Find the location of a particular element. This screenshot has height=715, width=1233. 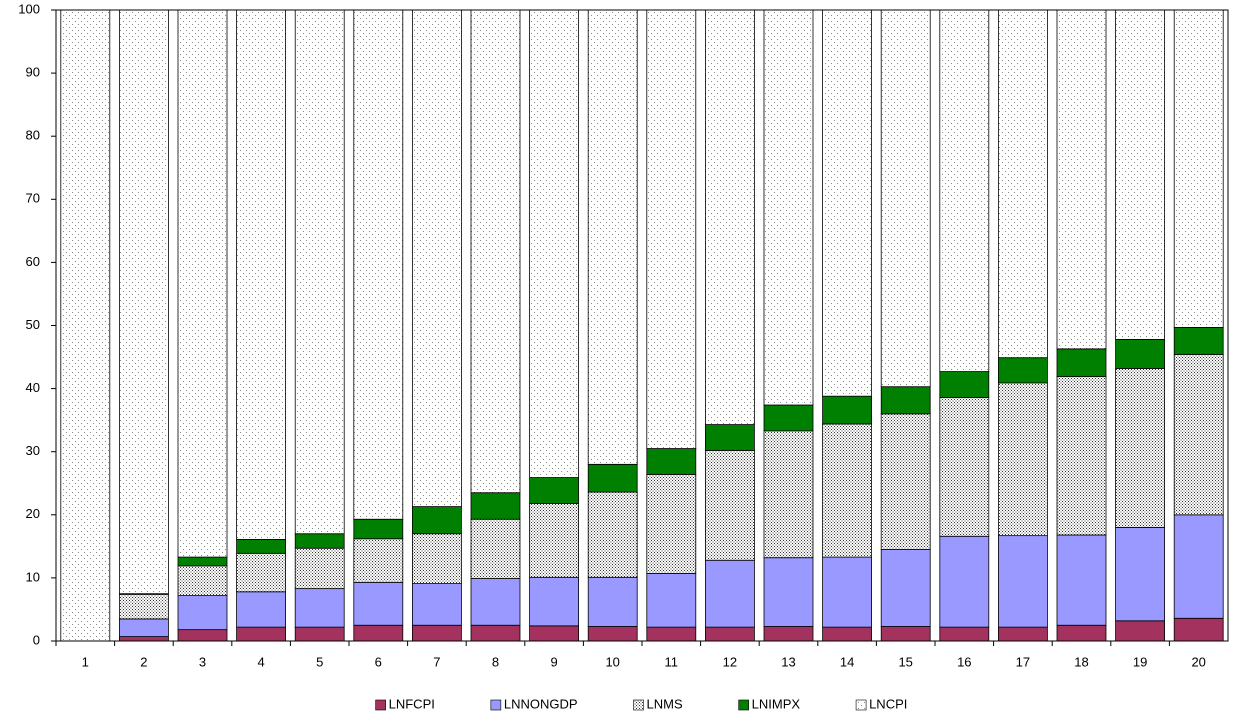

x-tick-label: 11 is located at coordinates (672, 661).